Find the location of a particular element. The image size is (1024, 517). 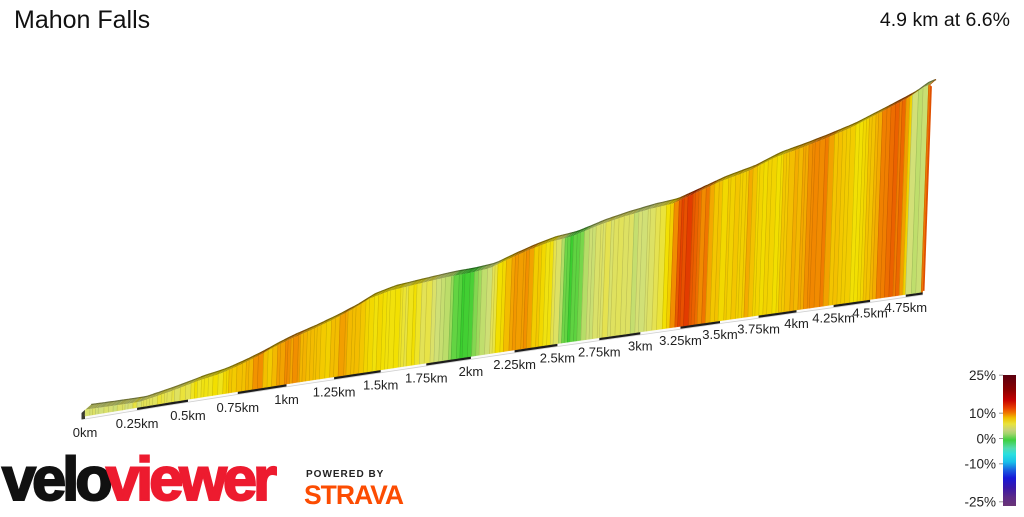

svg-text: 0km is located at coordinates (85, 432).